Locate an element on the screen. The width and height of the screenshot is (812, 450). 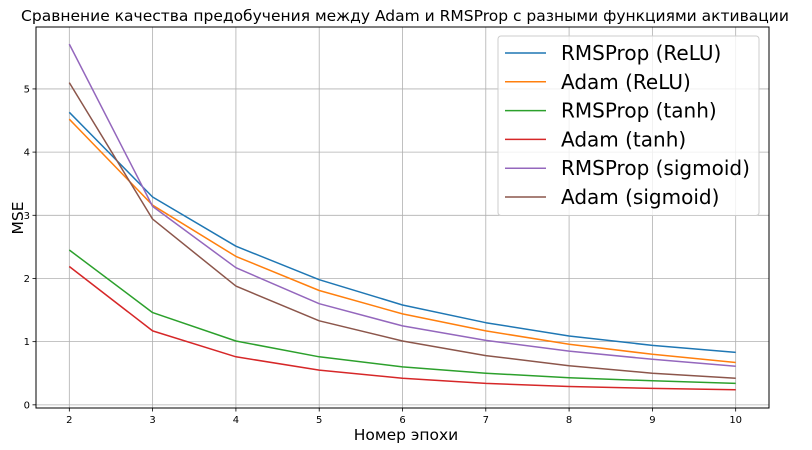
legend-entry: Adam (sigmoid) is located at coordinates (640, 197).